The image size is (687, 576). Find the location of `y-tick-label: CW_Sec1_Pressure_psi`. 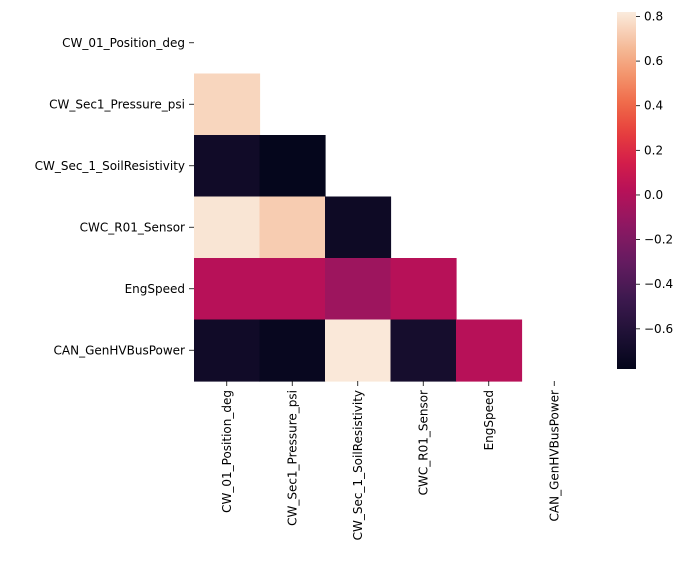

y-tick-label: CW_Sec1_Pressure_psi is located at coordinates (117, 104).